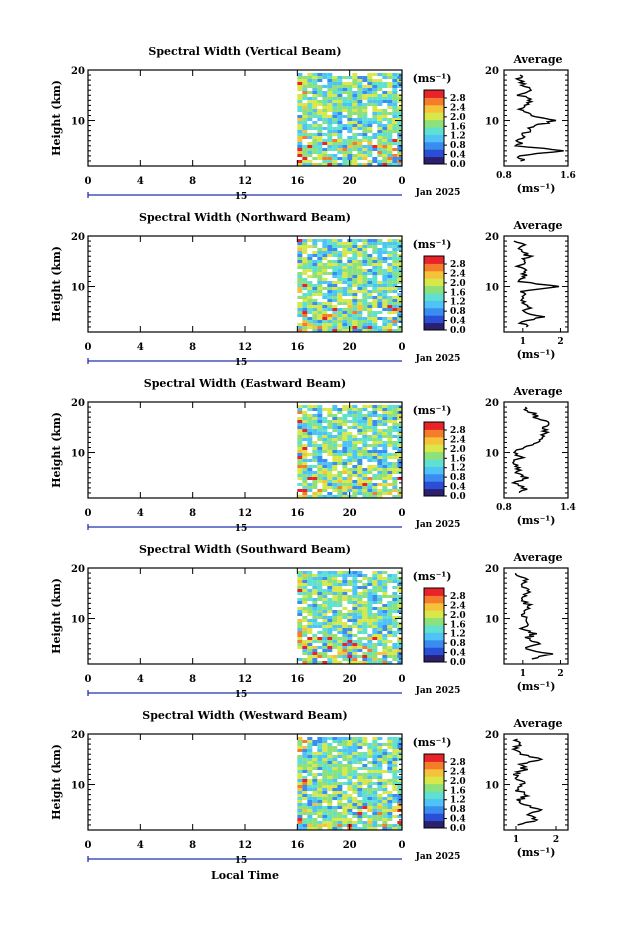  Describe the element at coordinates (536, 450) in the screenshot. I see `avg-frame` at that location.